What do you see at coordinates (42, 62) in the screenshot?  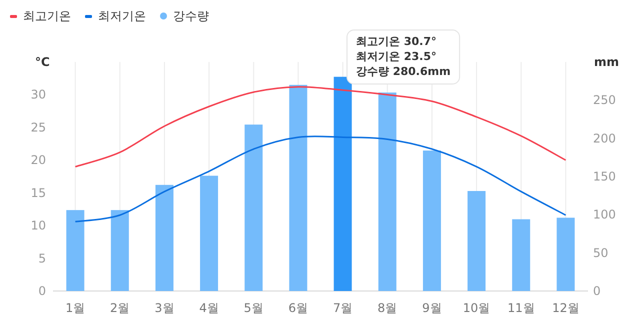 I see `y-axis-title: °C` at bounding box center [42, 62].